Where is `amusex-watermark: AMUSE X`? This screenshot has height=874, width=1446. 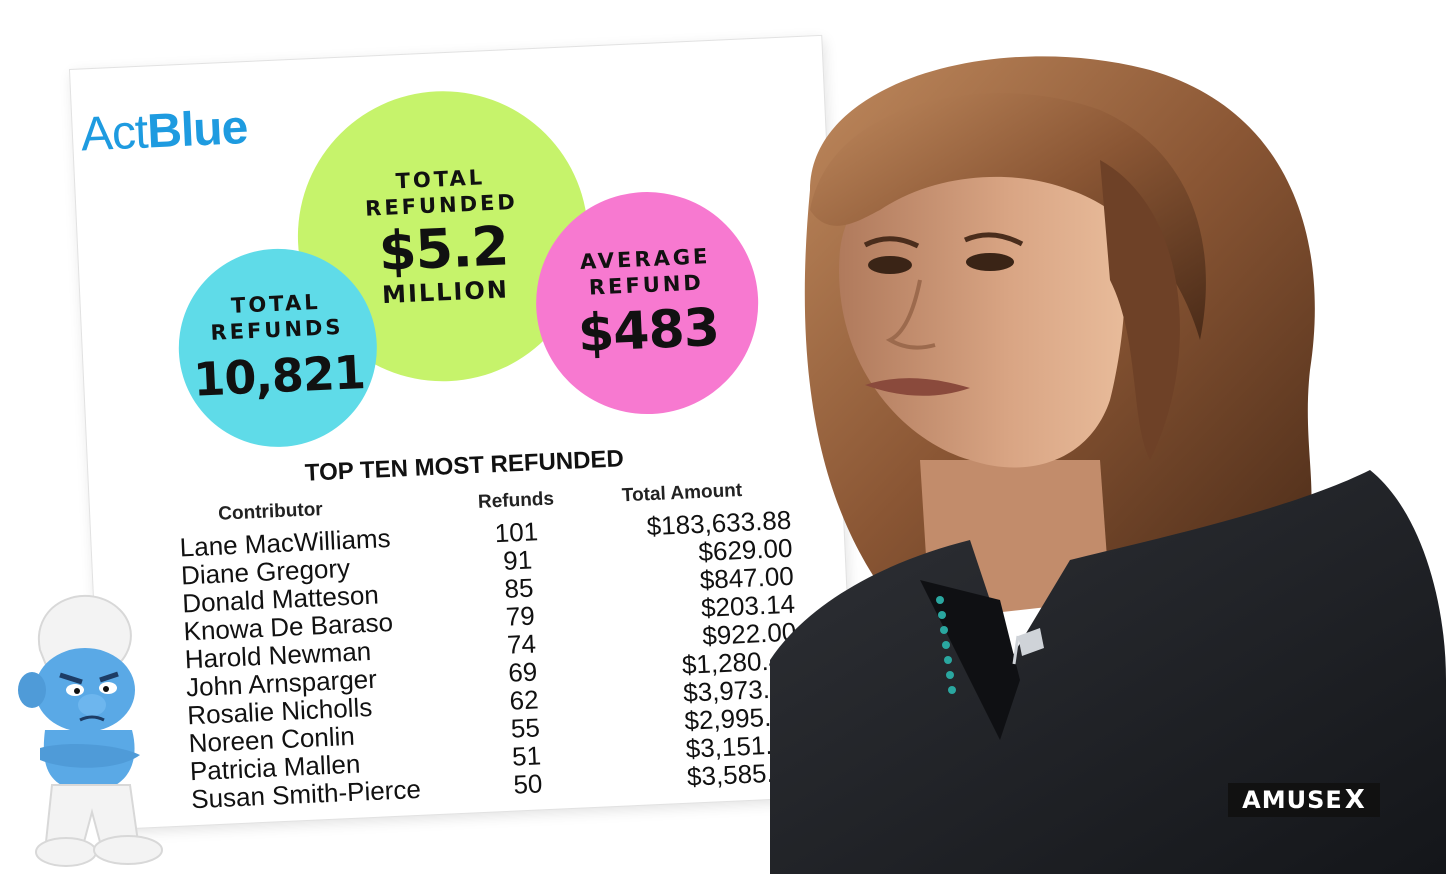
amusex-watermark: AMUSE X is located at coordinates (1304, 800).